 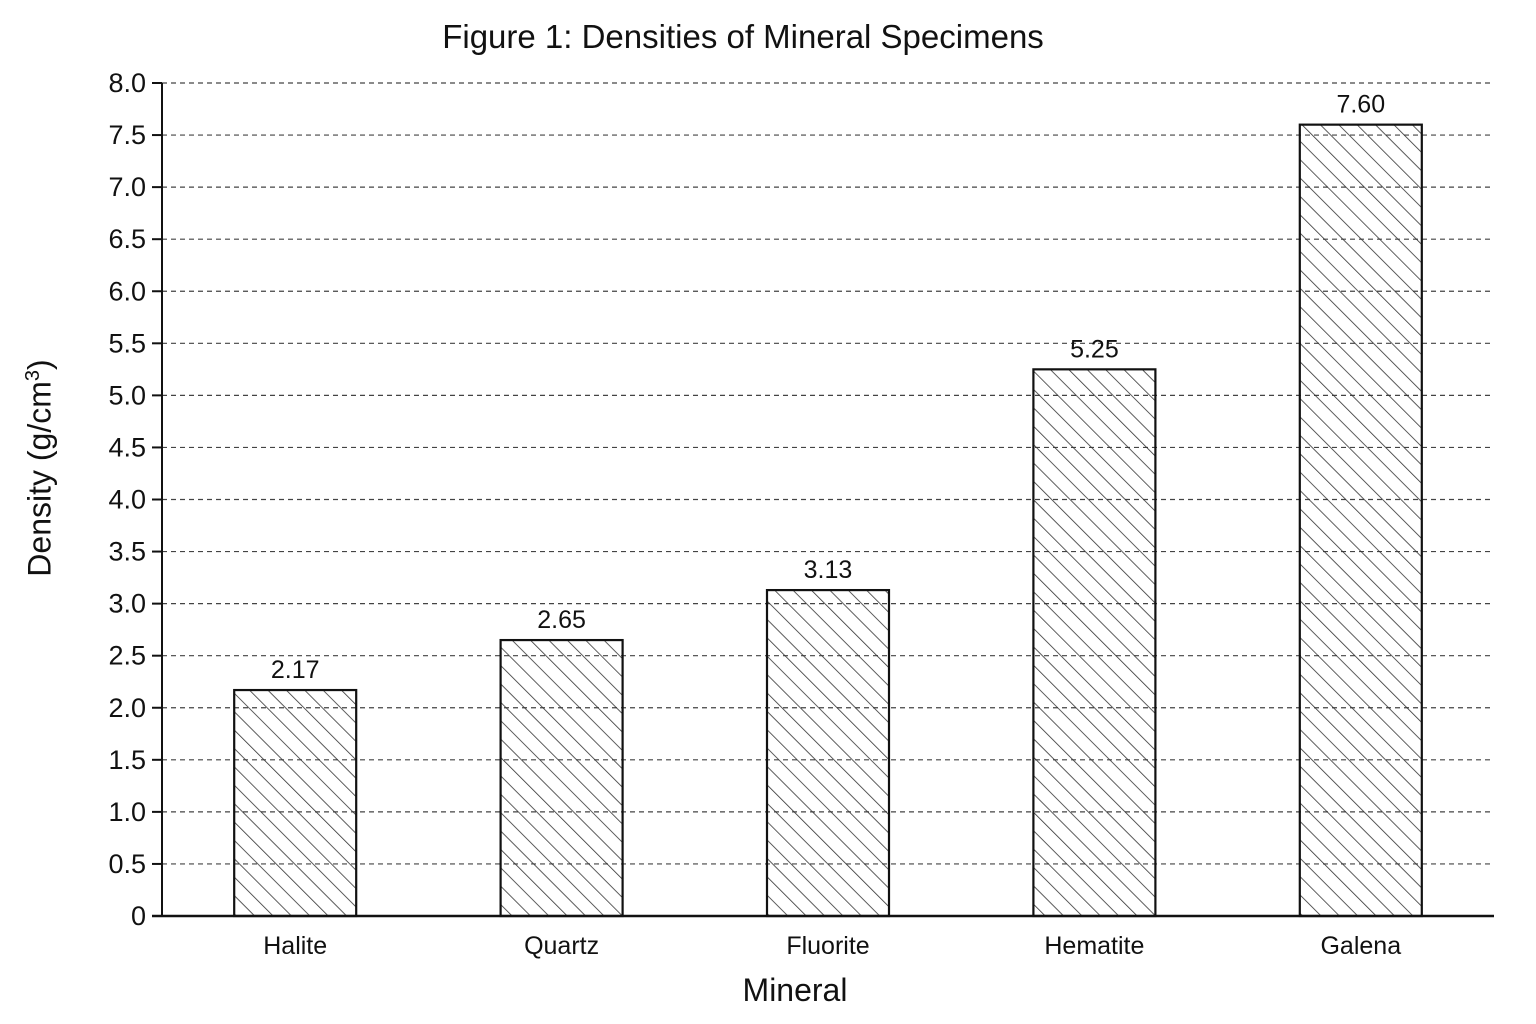 What do you see at coordinates (828, 753) in the screenshot?
I see `bar-fluorite` at bounding box center [828, 753].